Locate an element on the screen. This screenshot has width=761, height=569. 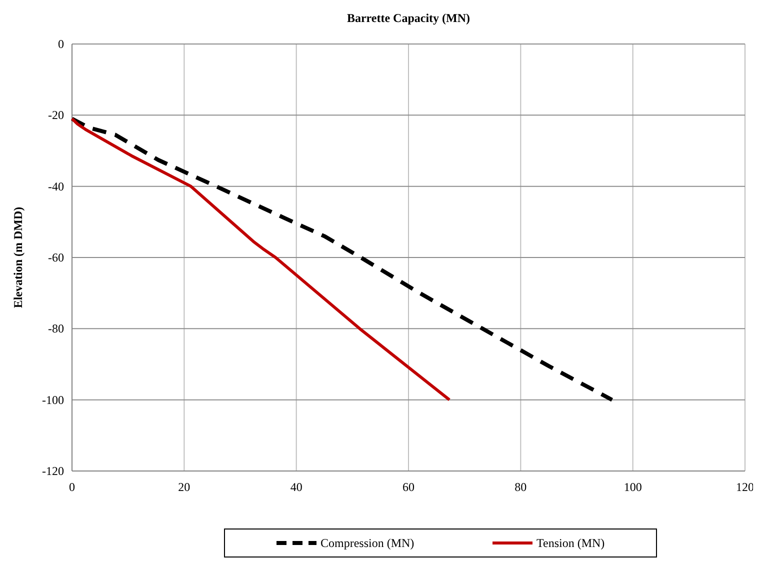
legend-label: Tension (MN) is located at coordinates (570, 543).